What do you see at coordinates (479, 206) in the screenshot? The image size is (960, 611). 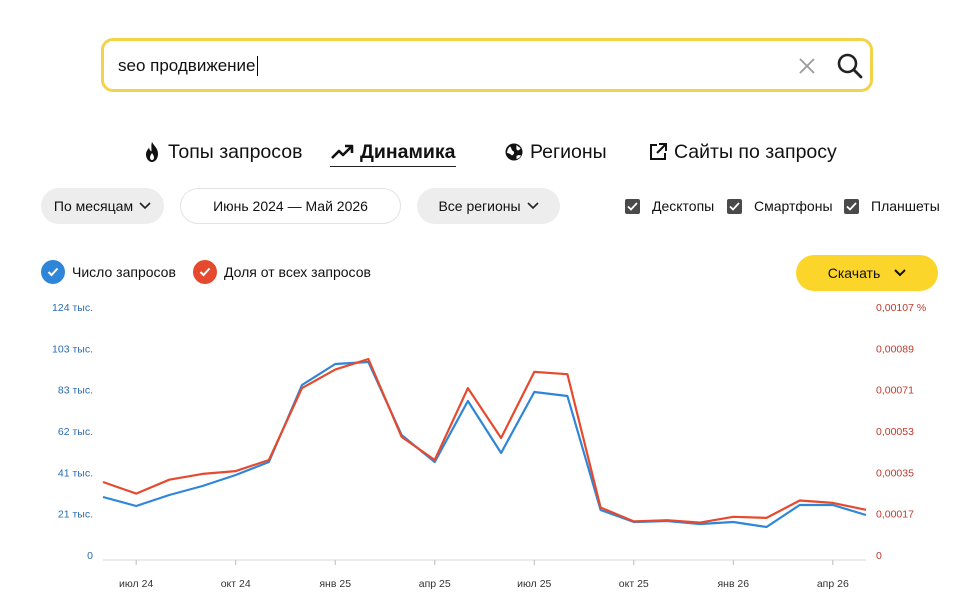 I see `region-select-value: Все регионы` at bounding box center [479, 206].